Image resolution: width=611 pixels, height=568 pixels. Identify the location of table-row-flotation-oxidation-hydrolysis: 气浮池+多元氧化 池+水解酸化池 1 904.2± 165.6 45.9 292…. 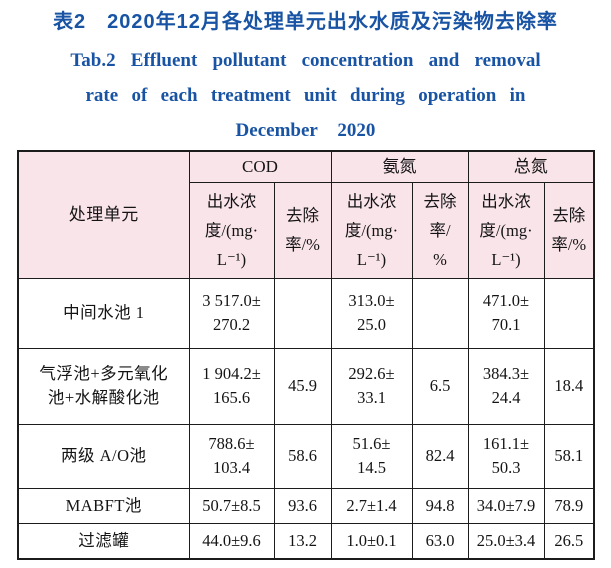
(306, 386).